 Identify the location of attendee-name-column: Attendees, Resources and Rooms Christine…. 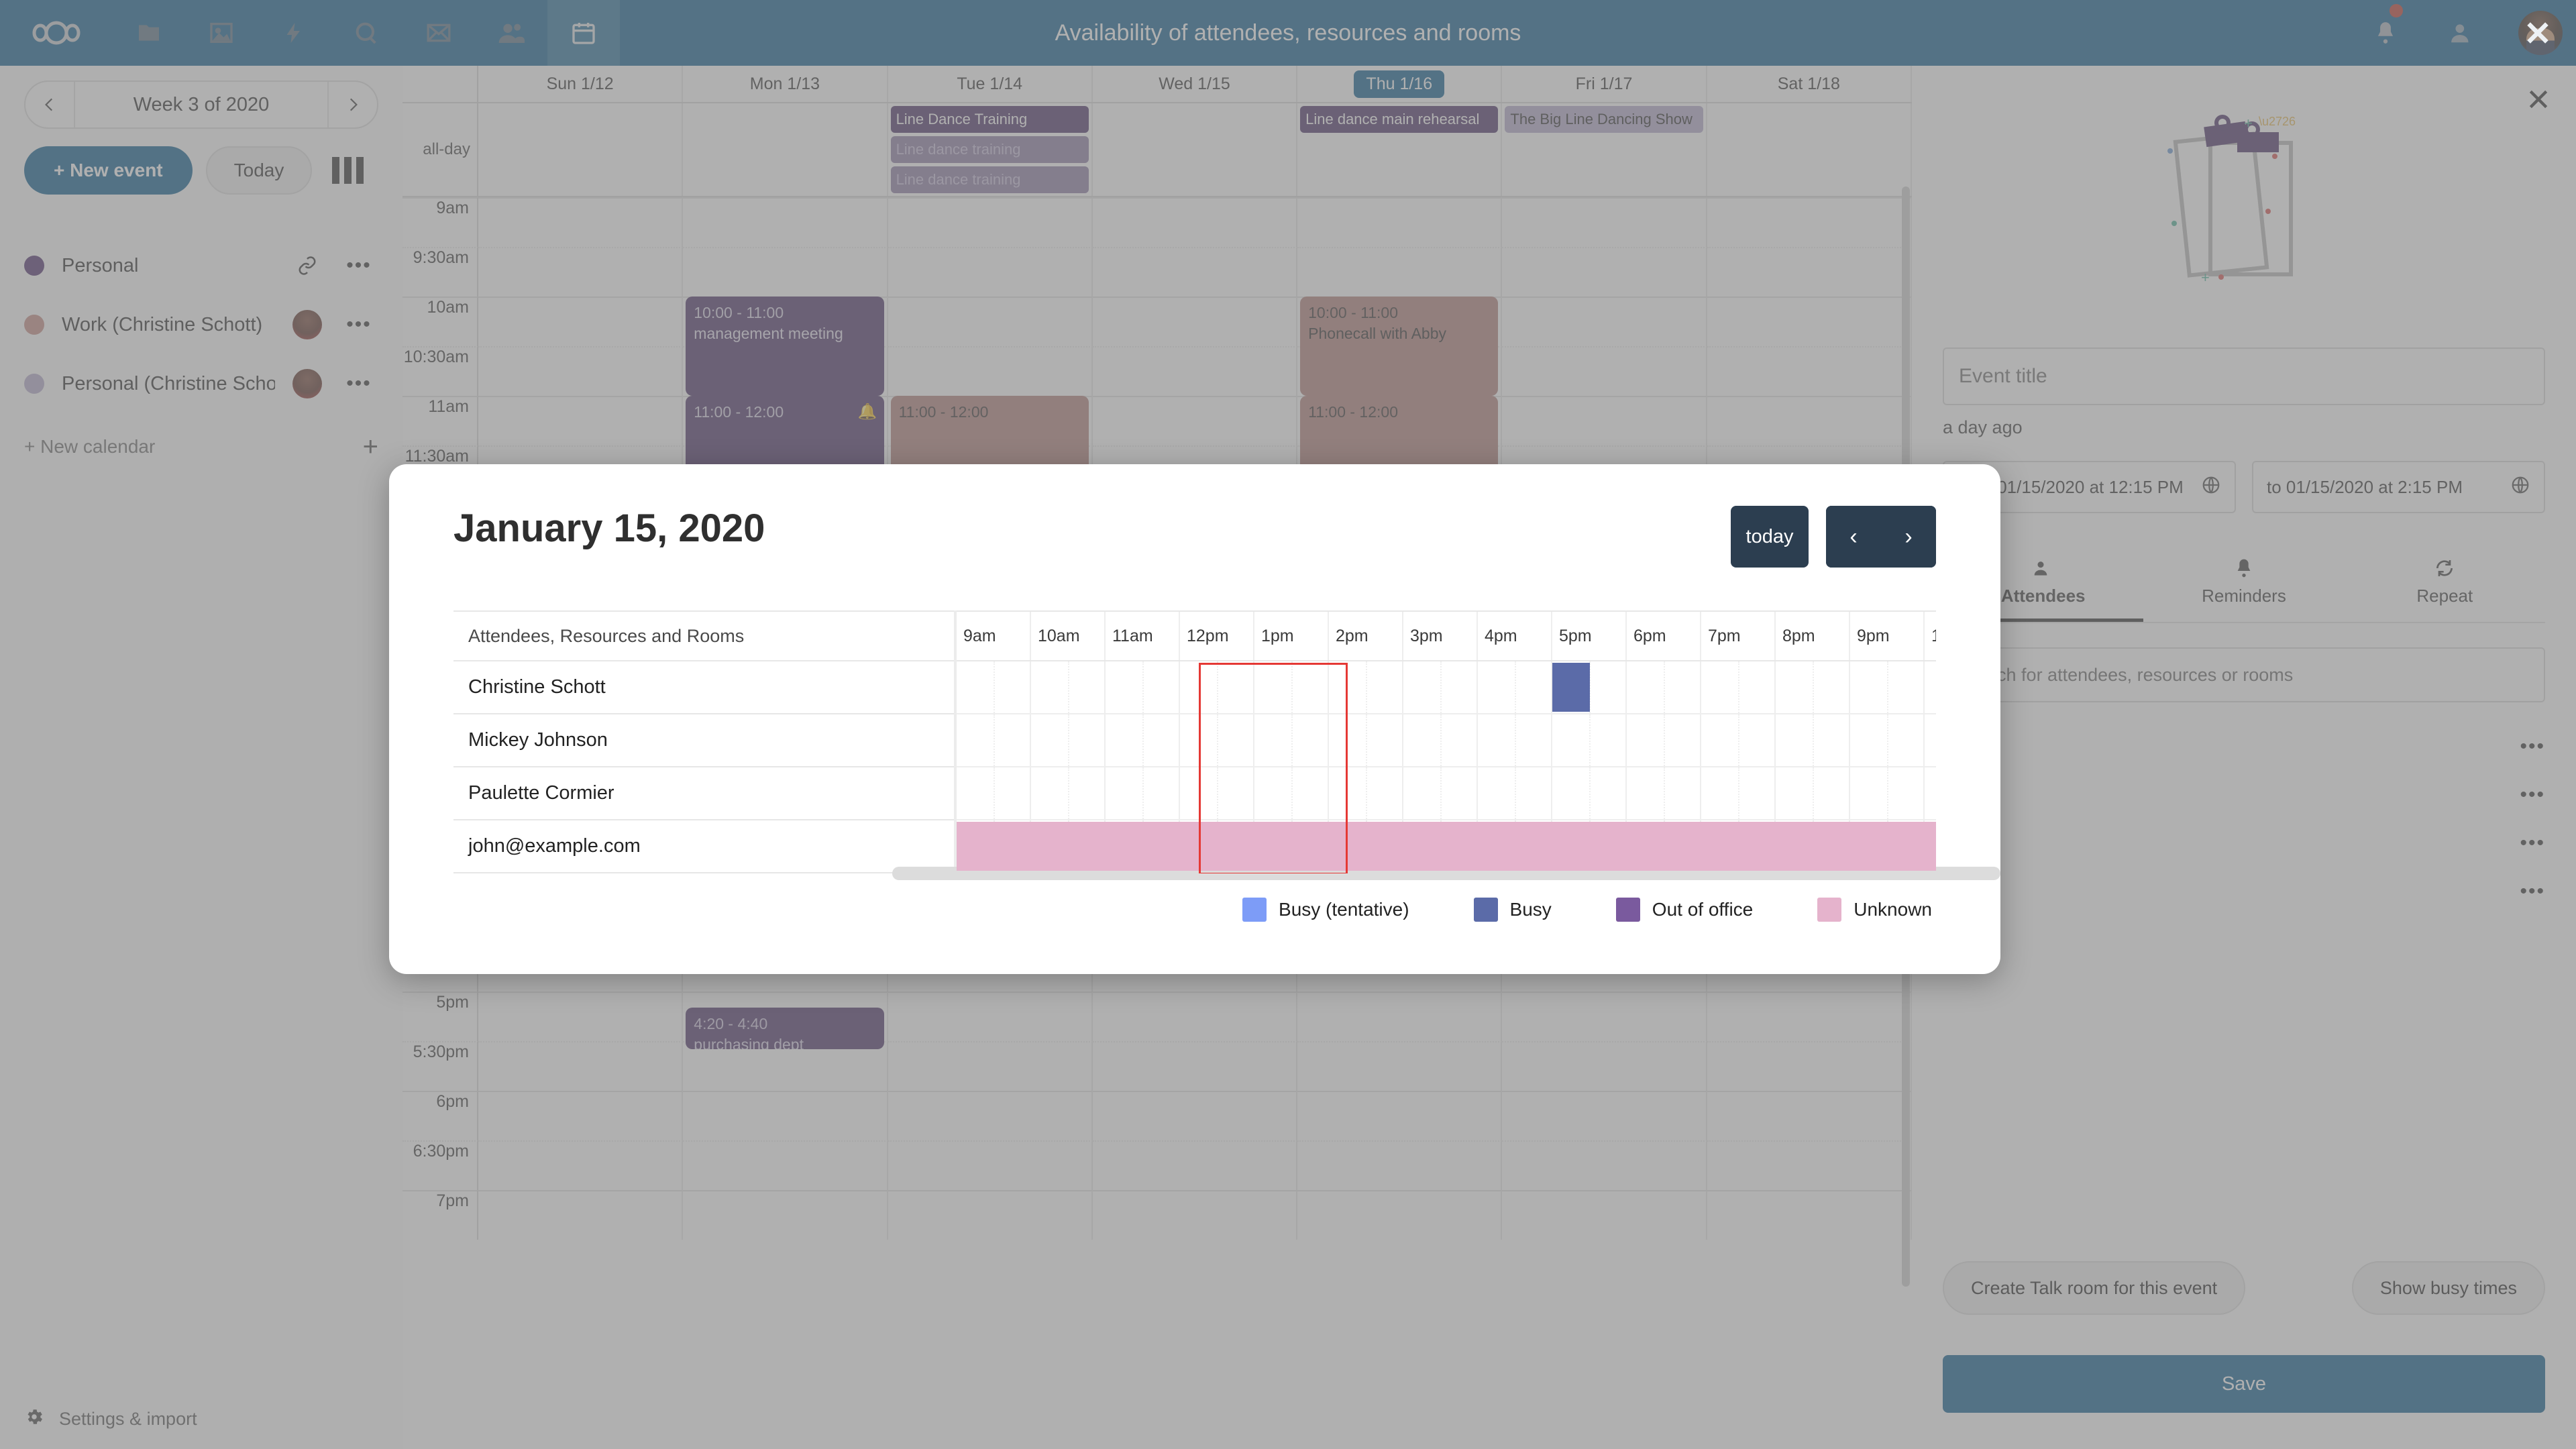
(705, 741).